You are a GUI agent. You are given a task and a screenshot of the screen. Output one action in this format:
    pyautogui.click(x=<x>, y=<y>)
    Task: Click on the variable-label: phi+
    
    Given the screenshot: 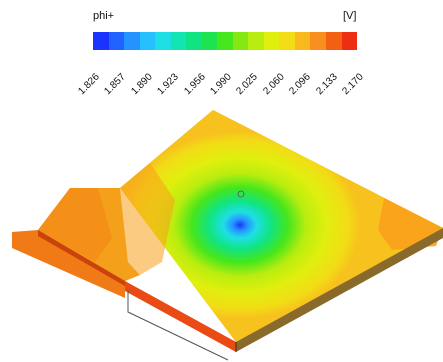 What is the action you would take?
    pyautogui.click(x=104, y=16)
    